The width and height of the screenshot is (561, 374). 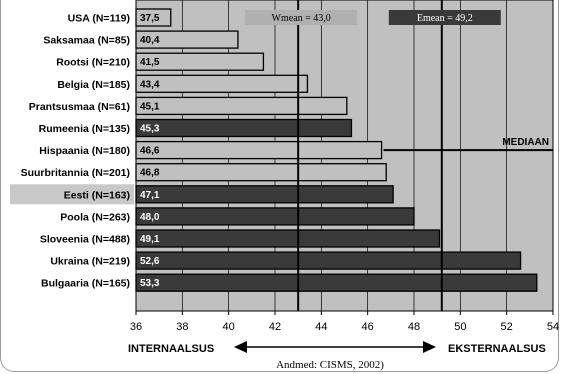 I want to click on bar-value-label: 45,1, so click(x=150, y=106).